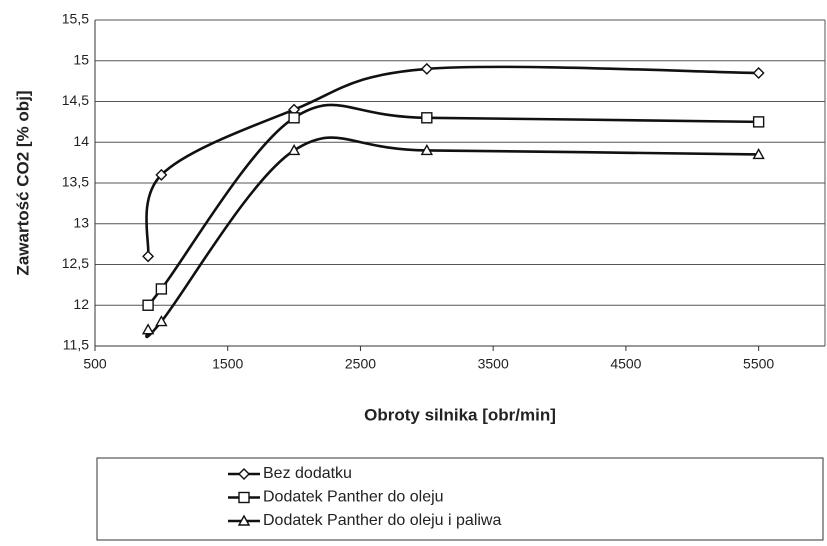  I want to click on legend-label: Dodatek Panther do oleju i paliwa, so click(382, 520).